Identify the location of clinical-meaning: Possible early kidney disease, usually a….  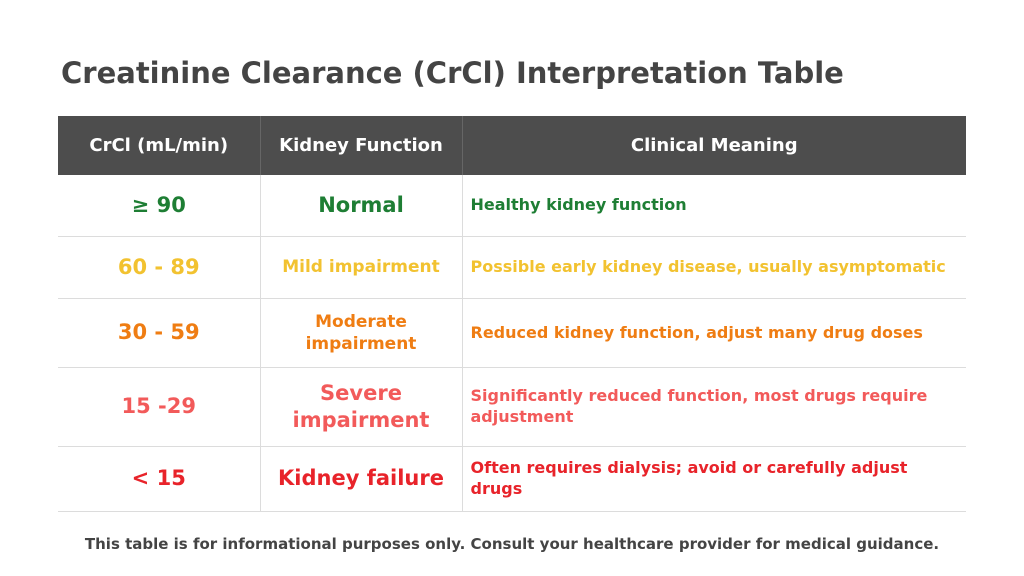
(714, 267).